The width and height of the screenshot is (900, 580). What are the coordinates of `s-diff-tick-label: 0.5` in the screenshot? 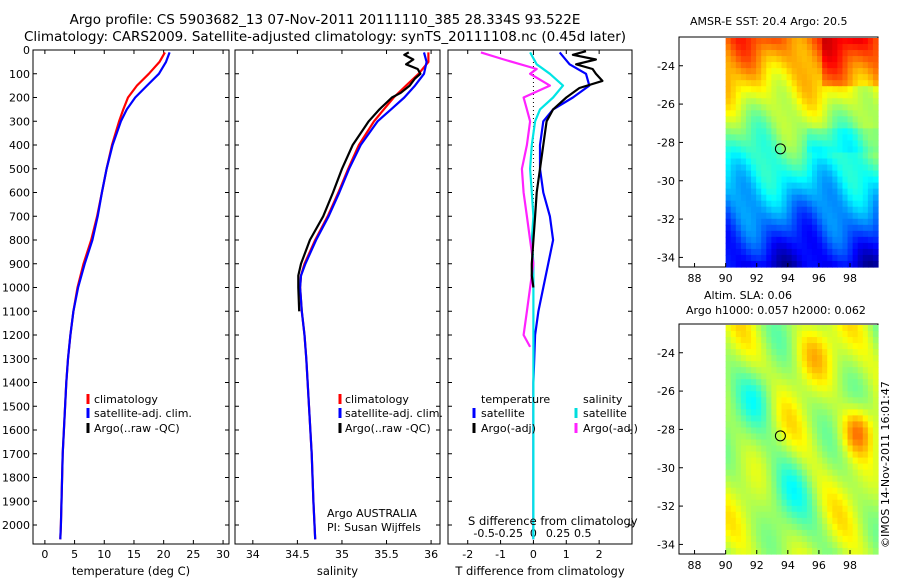 It's located at (583, 533).